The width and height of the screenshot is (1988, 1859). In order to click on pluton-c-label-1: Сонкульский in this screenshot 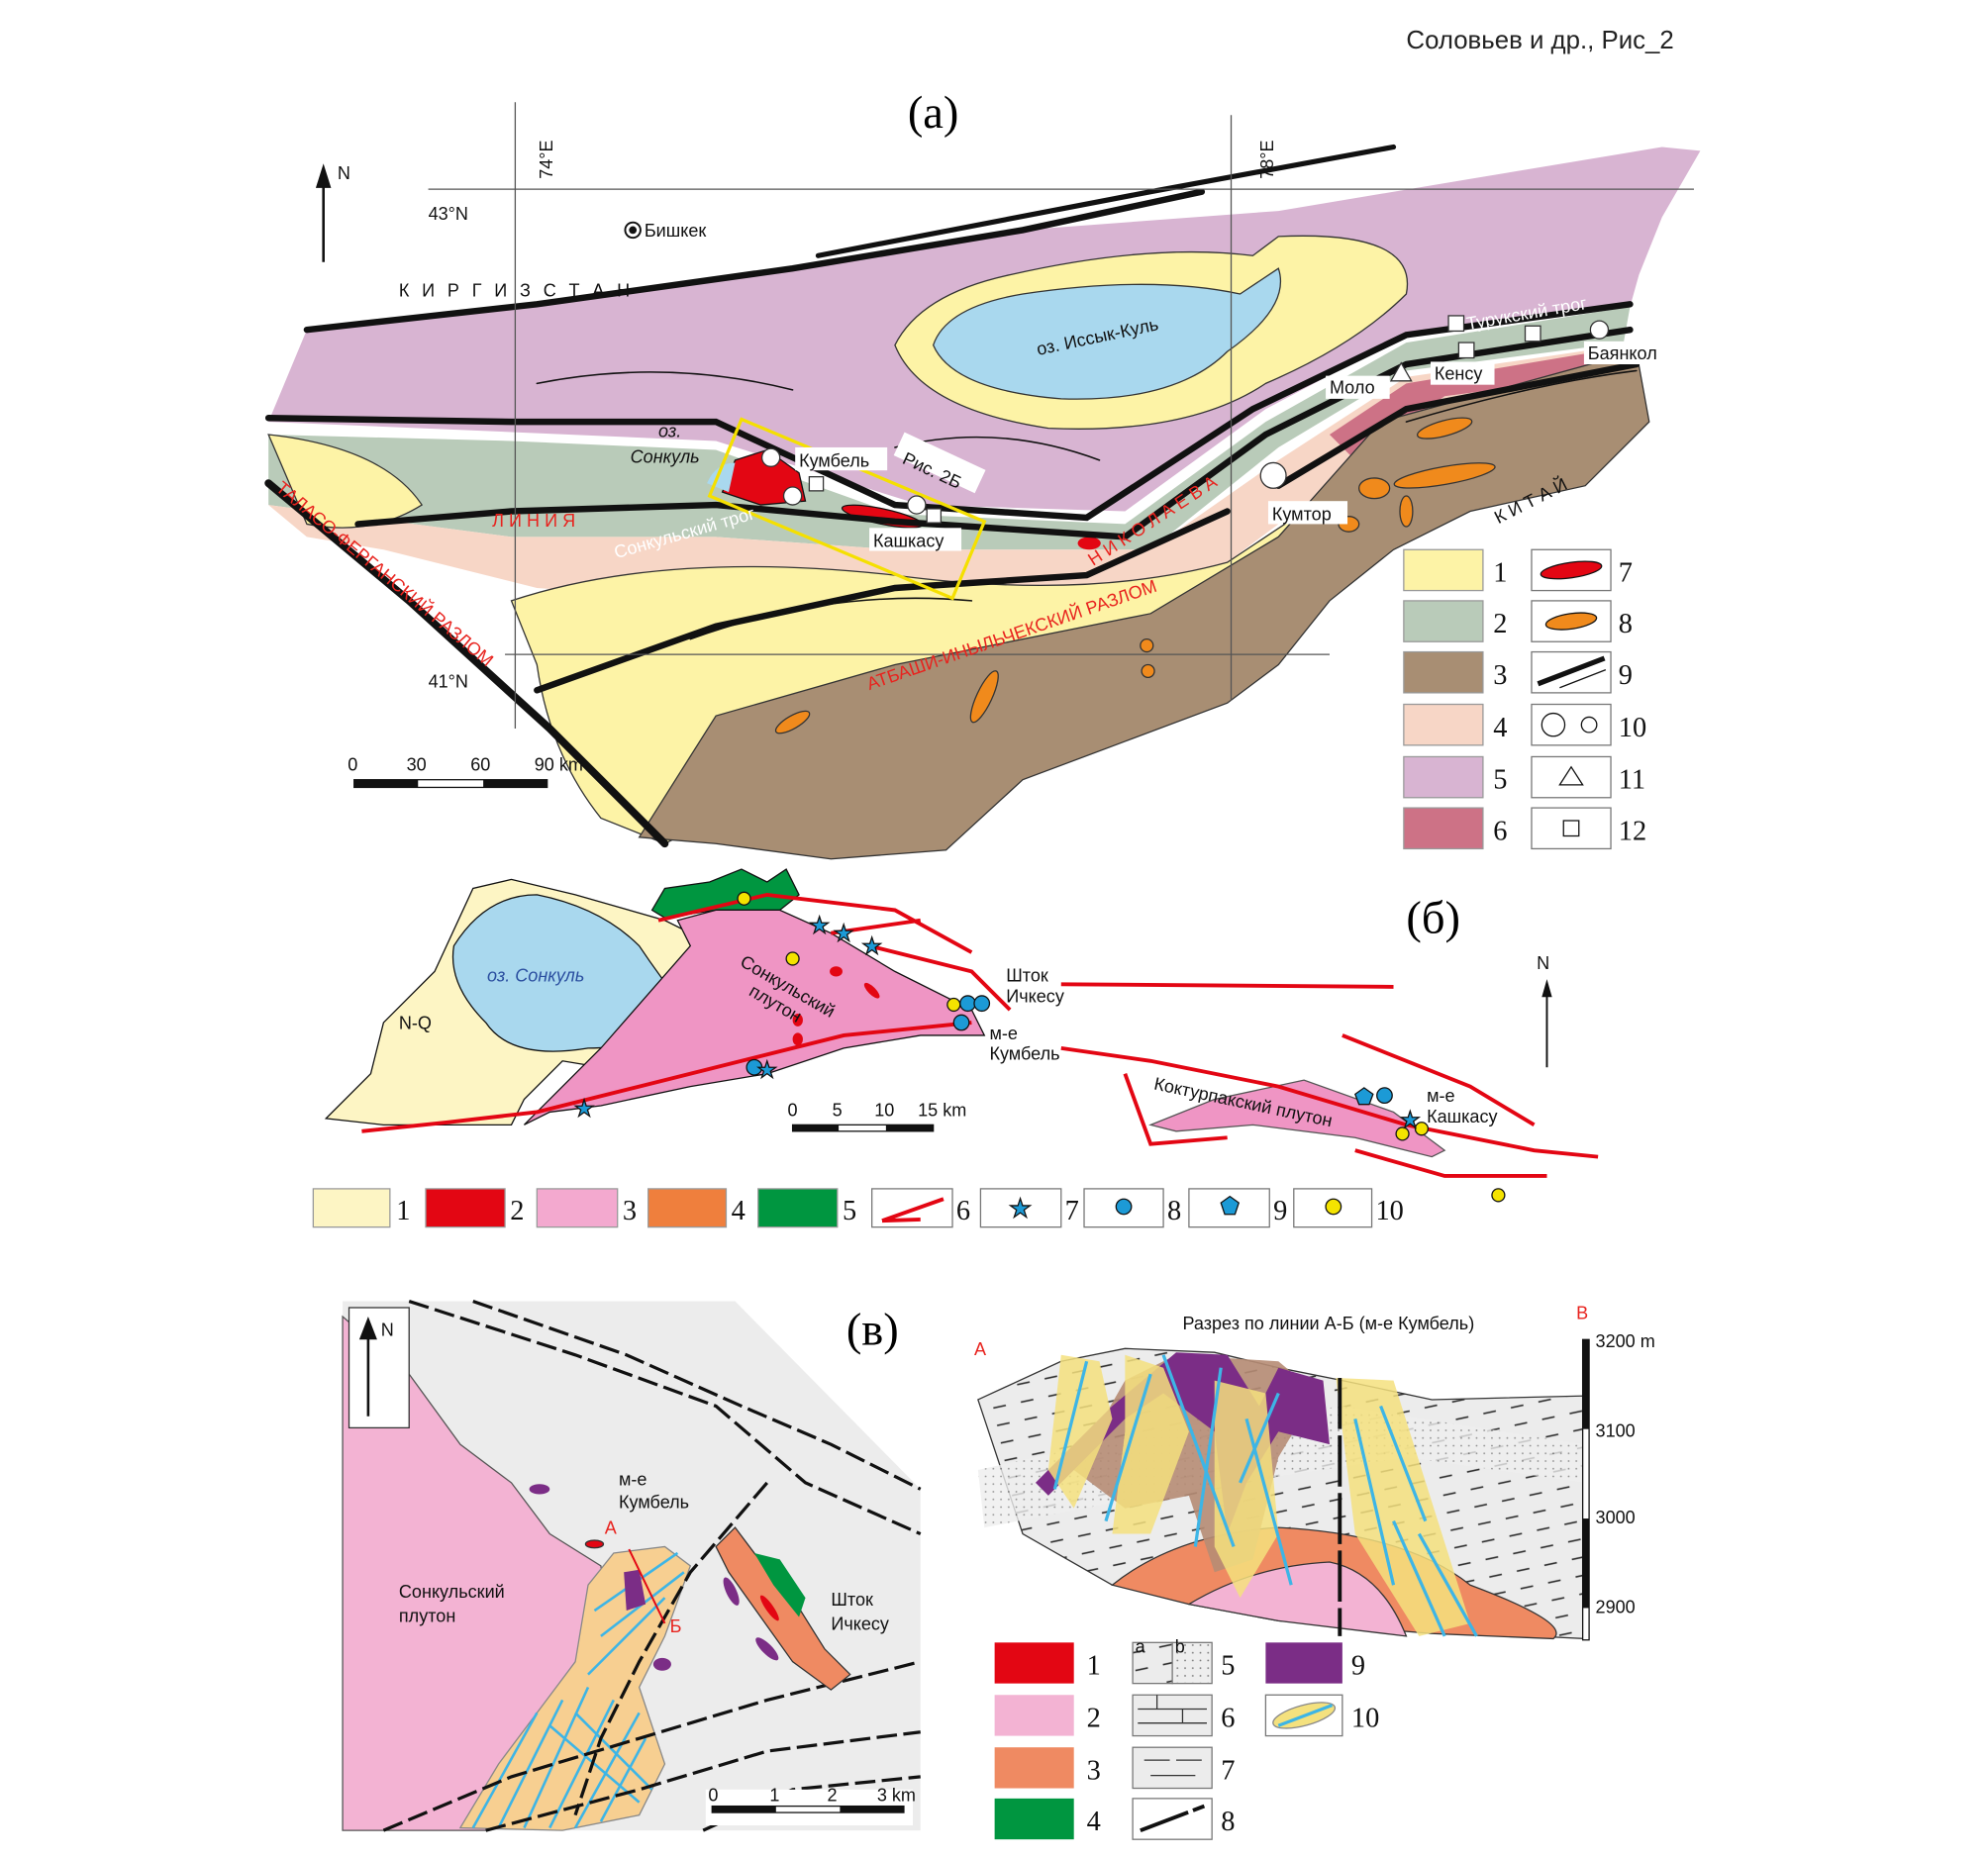, I will do `click(452, 1592)`.